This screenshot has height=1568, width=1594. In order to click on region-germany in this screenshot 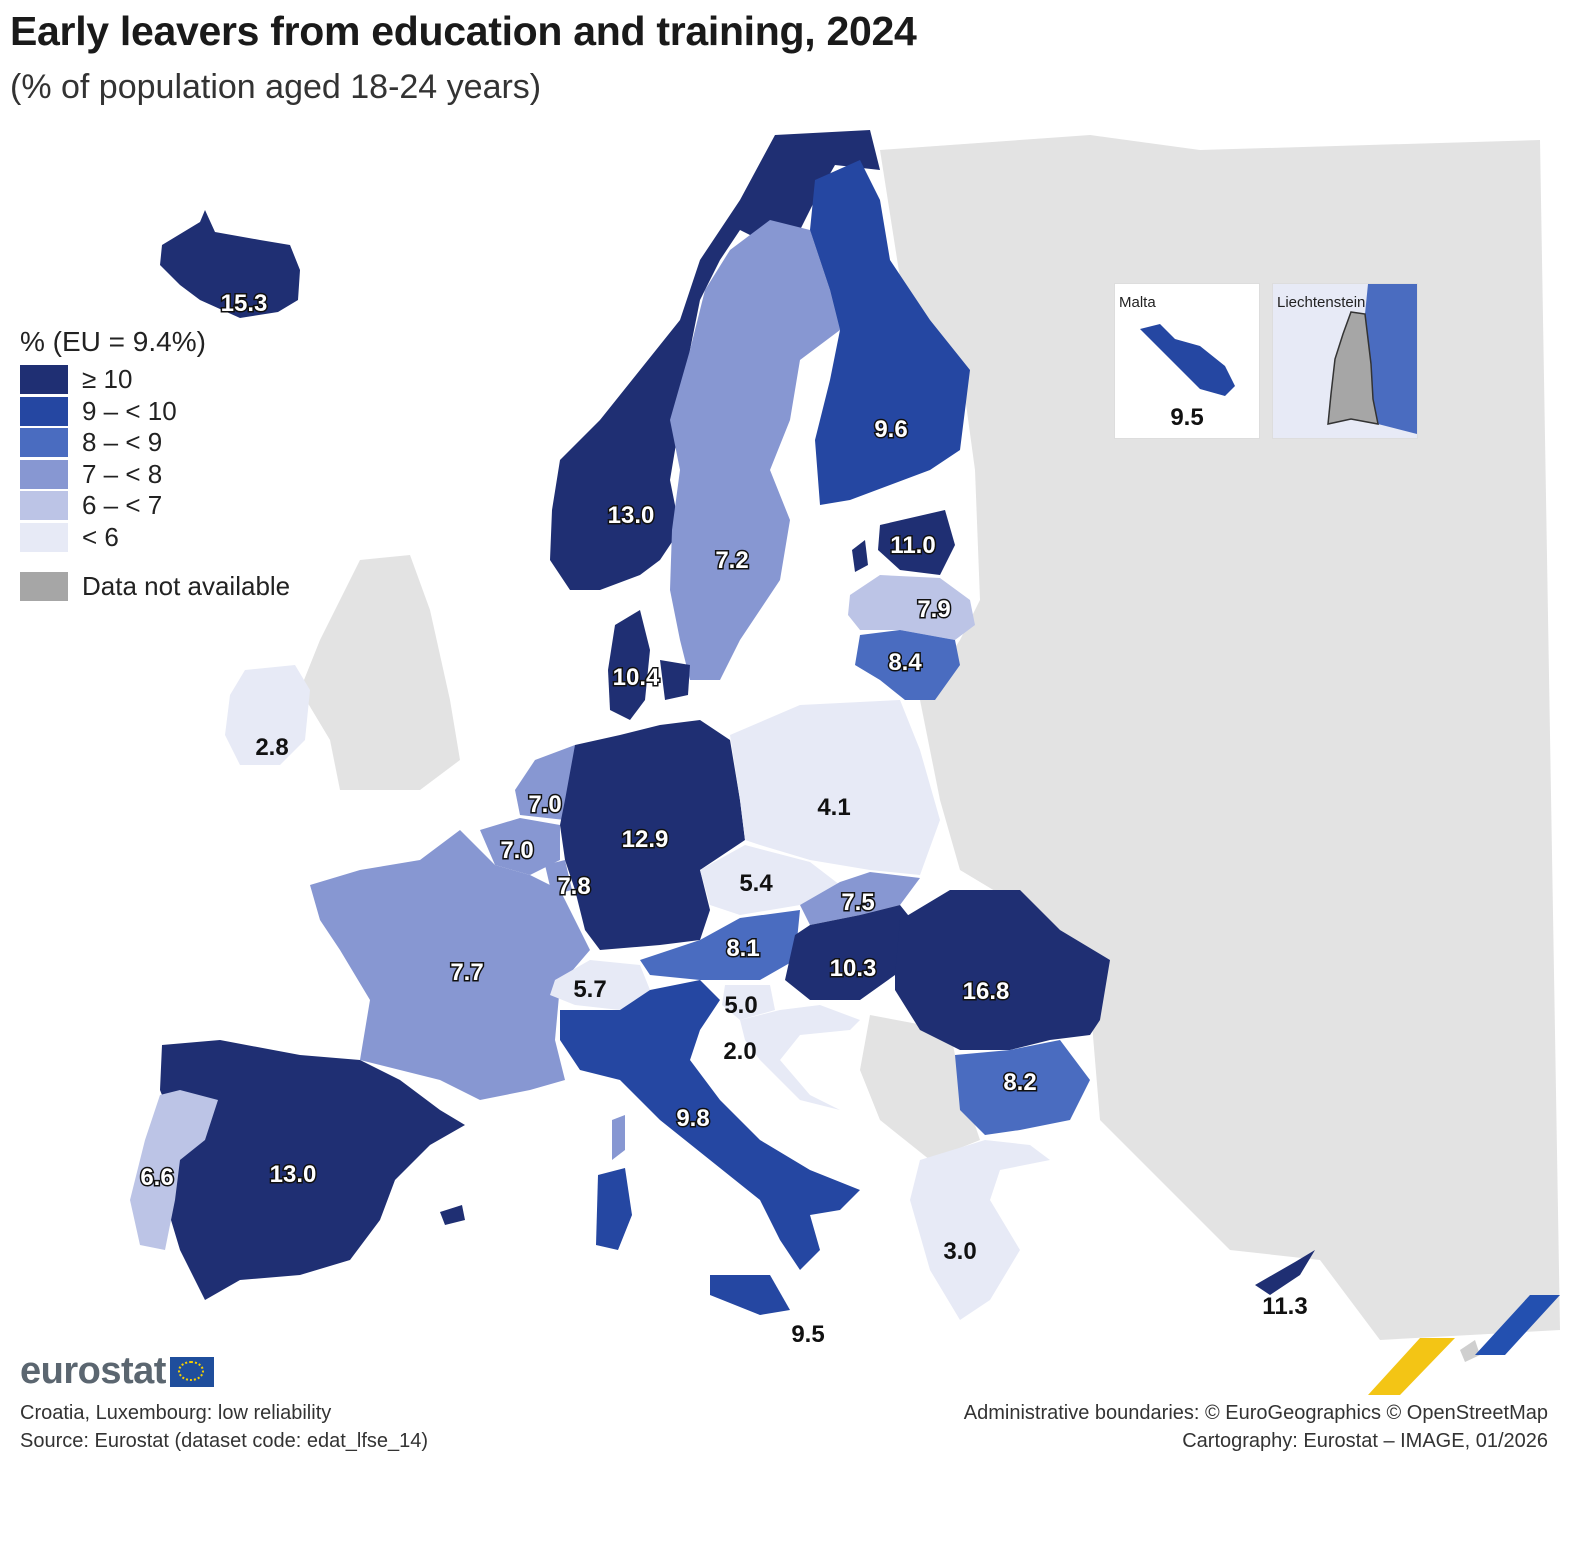, I will do `click(652, 835)`.